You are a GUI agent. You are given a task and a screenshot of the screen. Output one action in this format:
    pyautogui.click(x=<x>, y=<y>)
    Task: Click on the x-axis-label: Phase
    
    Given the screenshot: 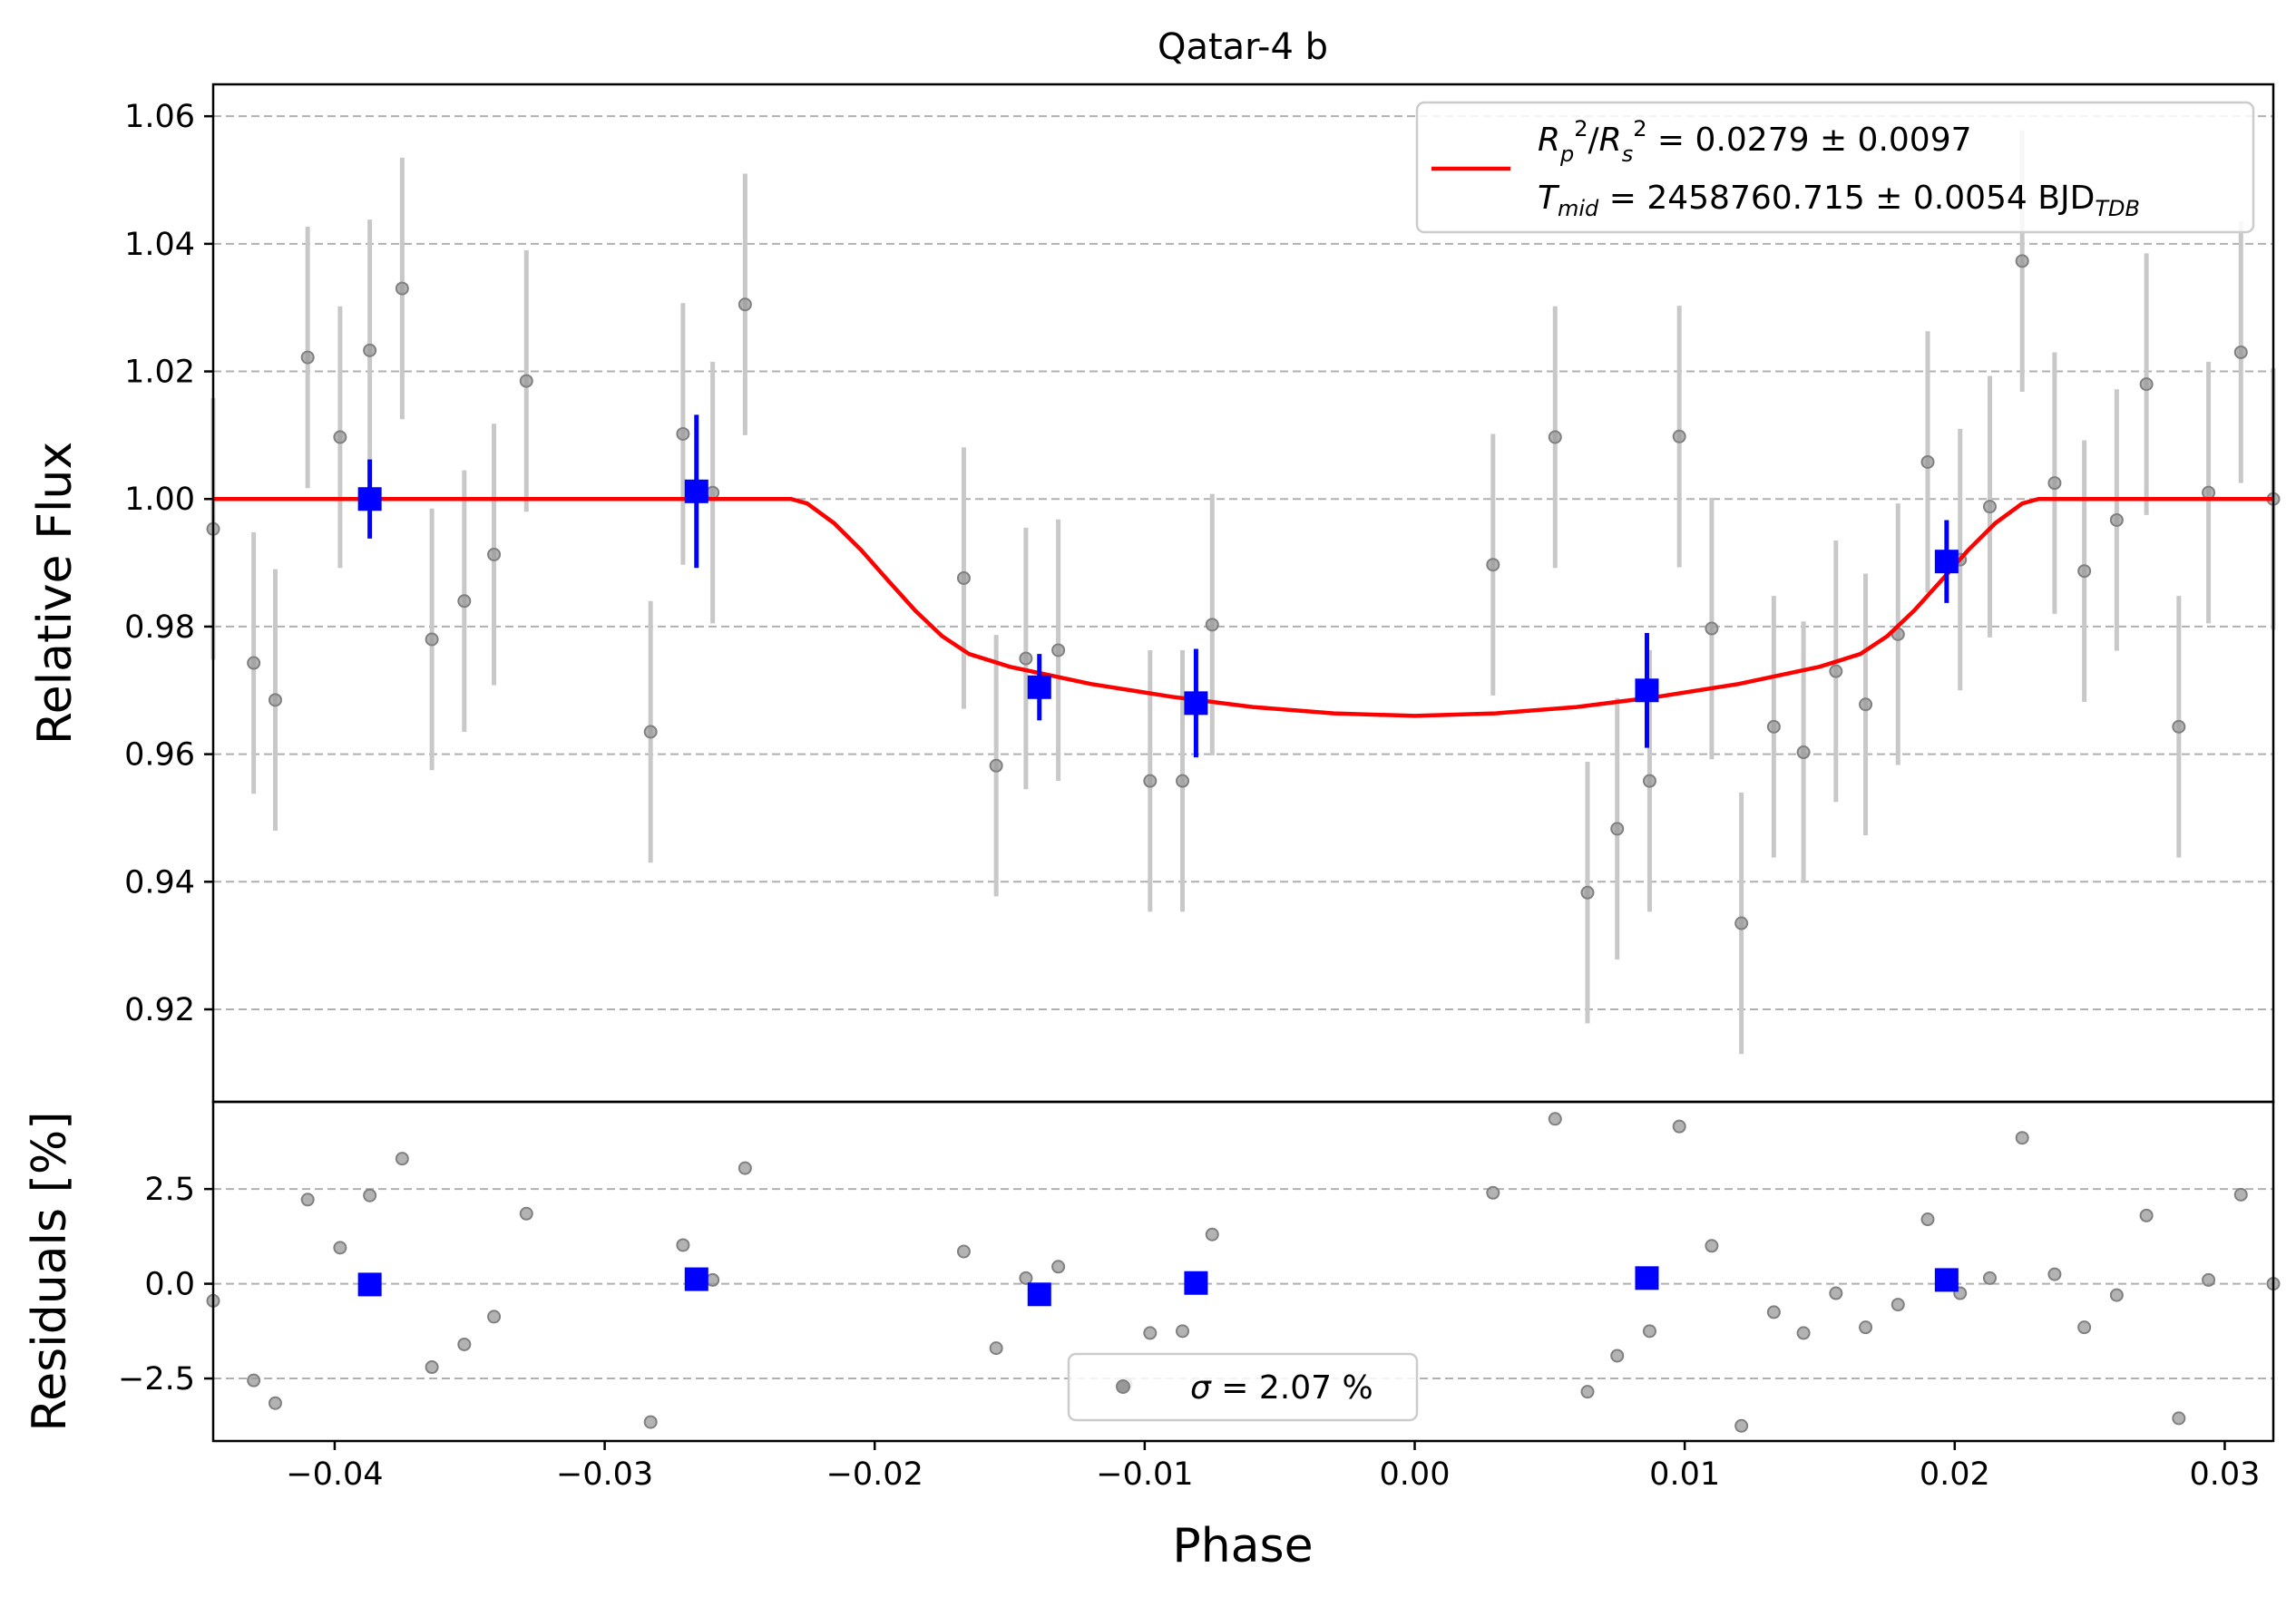 What is the action you would take?
    pyautogui.click(x=1243, y=1546)
    